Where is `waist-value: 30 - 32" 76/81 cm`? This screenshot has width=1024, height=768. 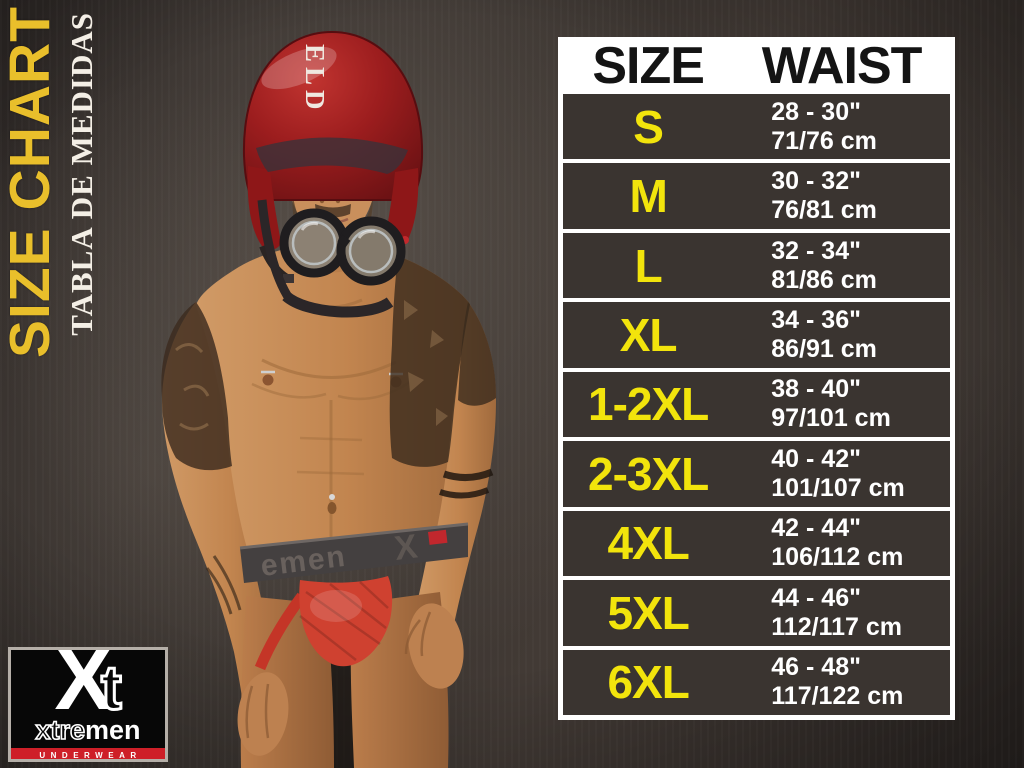 waist-value: 30 - 32" 76/81 cm is located at coordinates (841, 196).